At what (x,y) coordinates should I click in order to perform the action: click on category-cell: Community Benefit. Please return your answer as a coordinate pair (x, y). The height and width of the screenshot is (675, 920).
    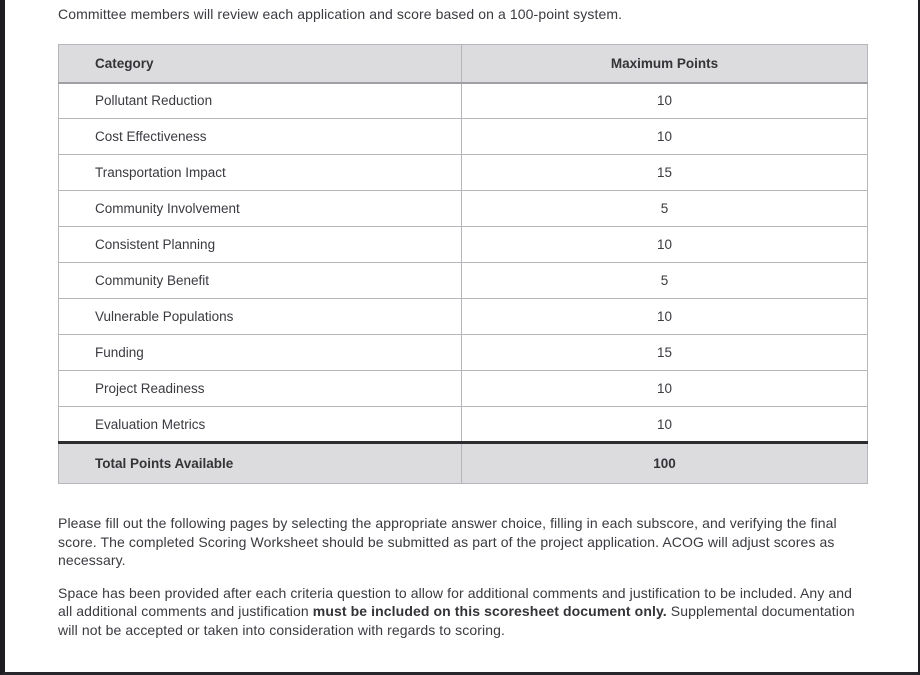
    Looking at the image, I should click on (260, 280).